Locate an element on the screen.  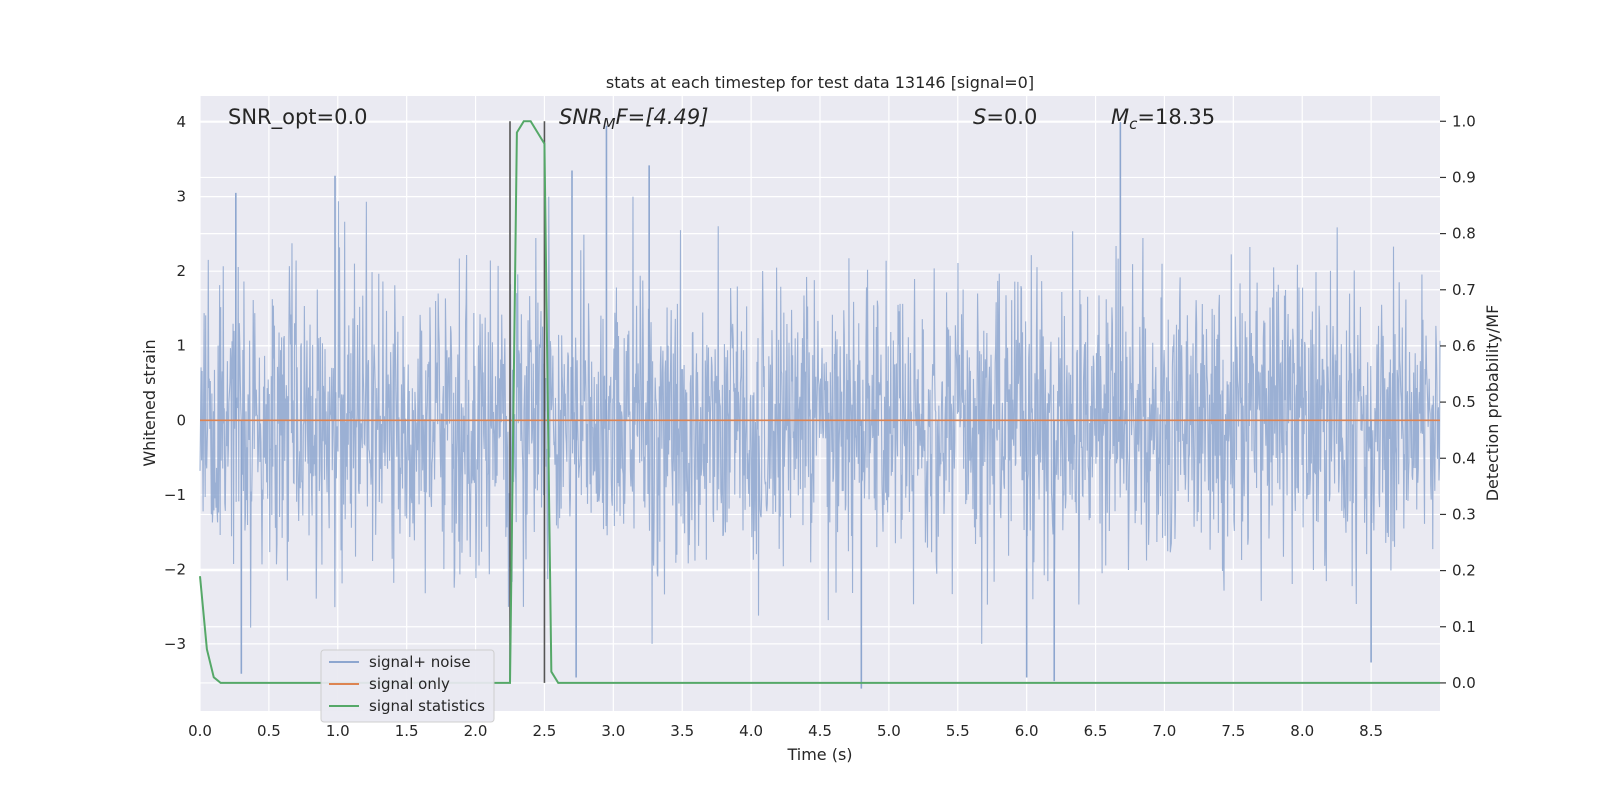
annotation-snr-mf-main: SNR is located at coordinates (581, 117).